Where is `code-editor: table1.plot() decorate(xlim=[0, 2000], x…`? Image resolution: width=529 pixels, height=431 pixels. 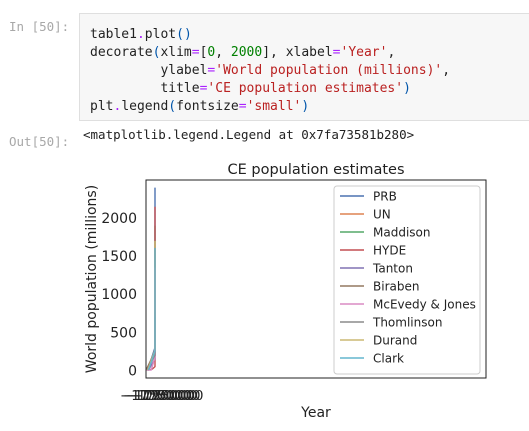
code-editor: table1.plot() decorate(xlim=[0, 2000], x… is located at coordinates (270, 70).